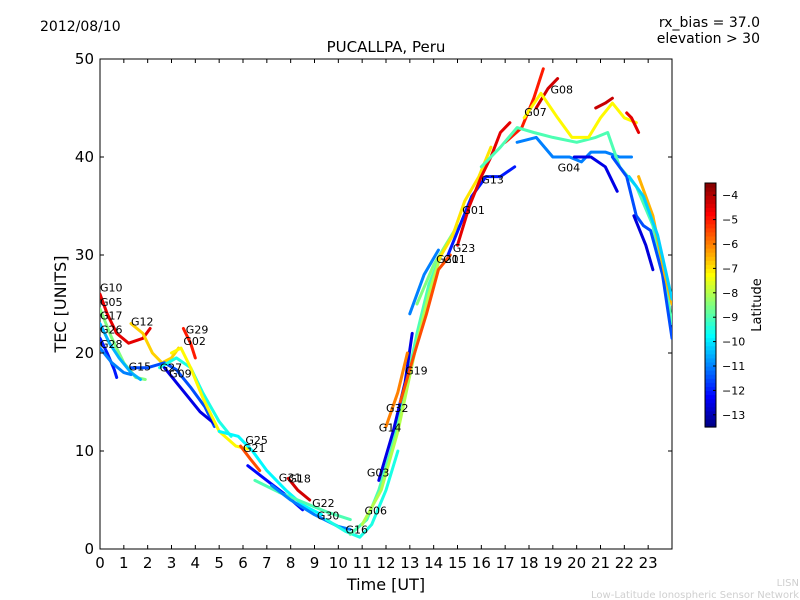 This screenshot has height=600, width=800. I want to click on x-tick-label: 22, so click(624, 563).